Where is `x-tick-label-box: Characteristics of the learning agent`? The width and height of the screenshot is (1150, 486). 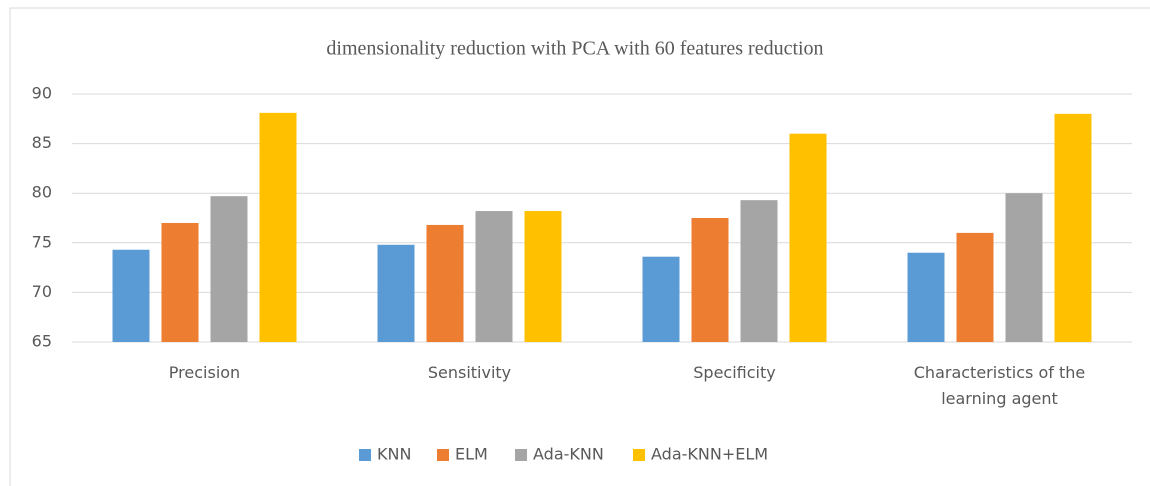
x-tick-label-box: Characteristics of the learning agent is located at coordinates (999, 385).